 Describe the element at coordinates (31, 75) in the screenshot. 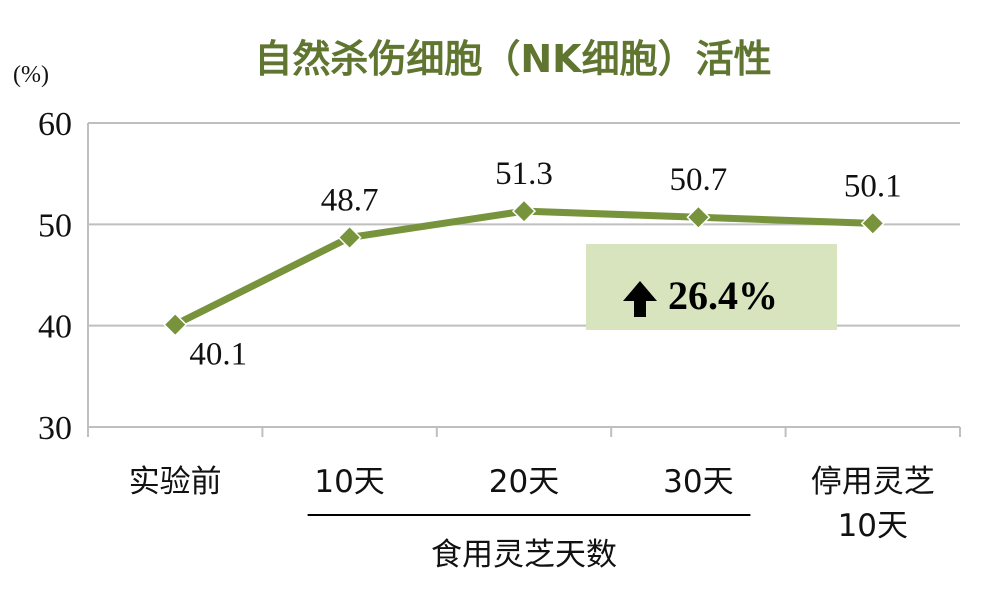

I see `y-axis-unit: (%)` at that location.